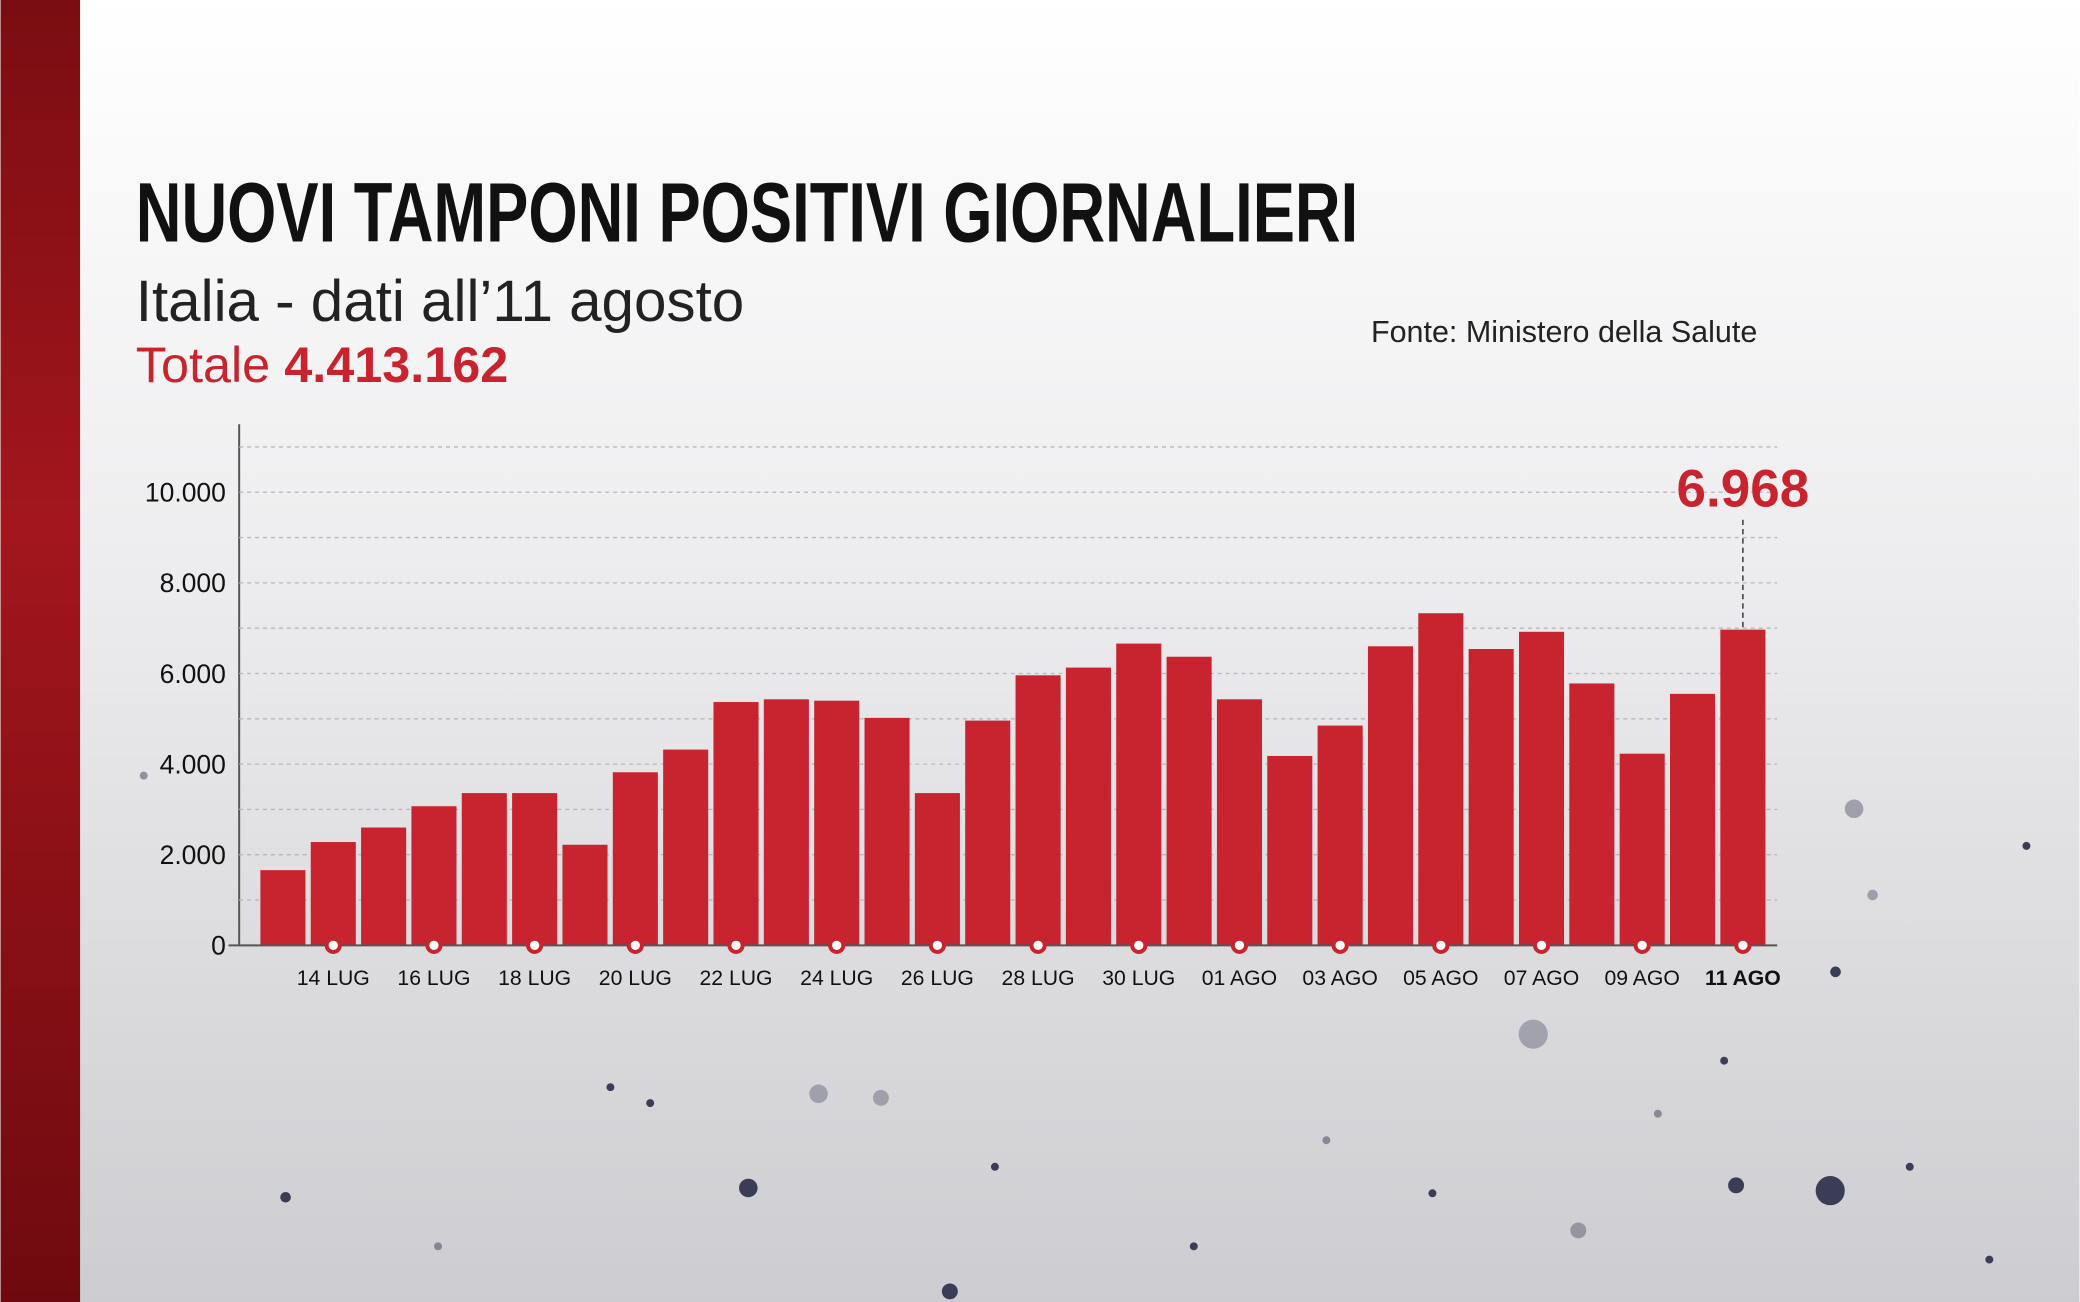 The width and height of the screenshot is (2080, 1302). What do you see at coordinates (193, 674) in the screenshot?
I see `y-tick-label: 6.000` at bounding box center [193, 674].